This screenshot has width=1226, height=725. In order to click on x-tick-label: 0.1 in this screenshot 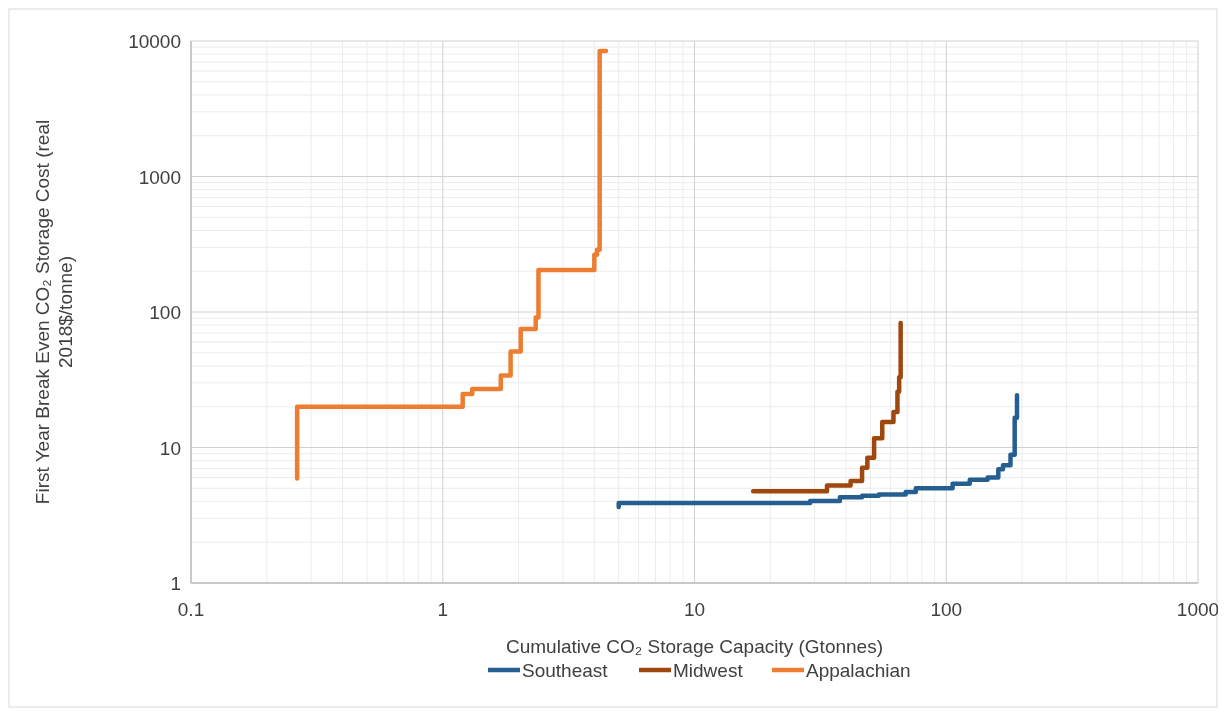, I will do `click(191, 609)`.